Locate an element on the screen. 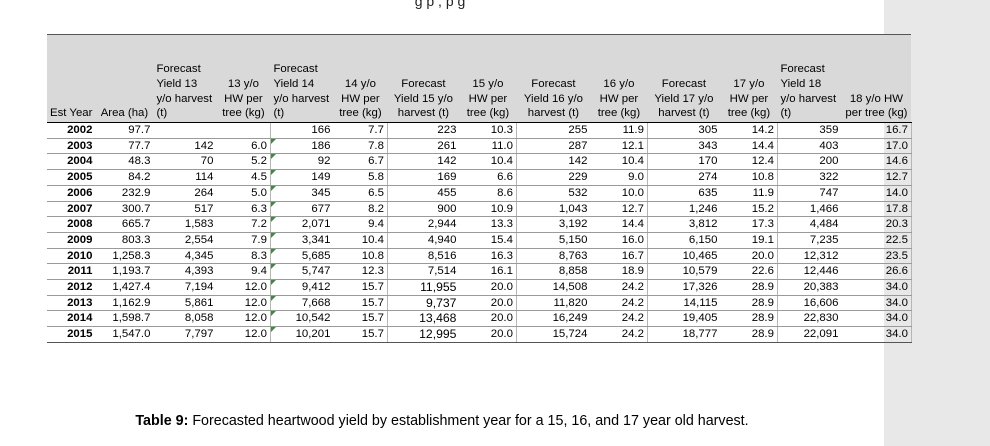 This screenshot has height=446, width=990. table-cell: 10.9 is located at coordinates (488, 209).